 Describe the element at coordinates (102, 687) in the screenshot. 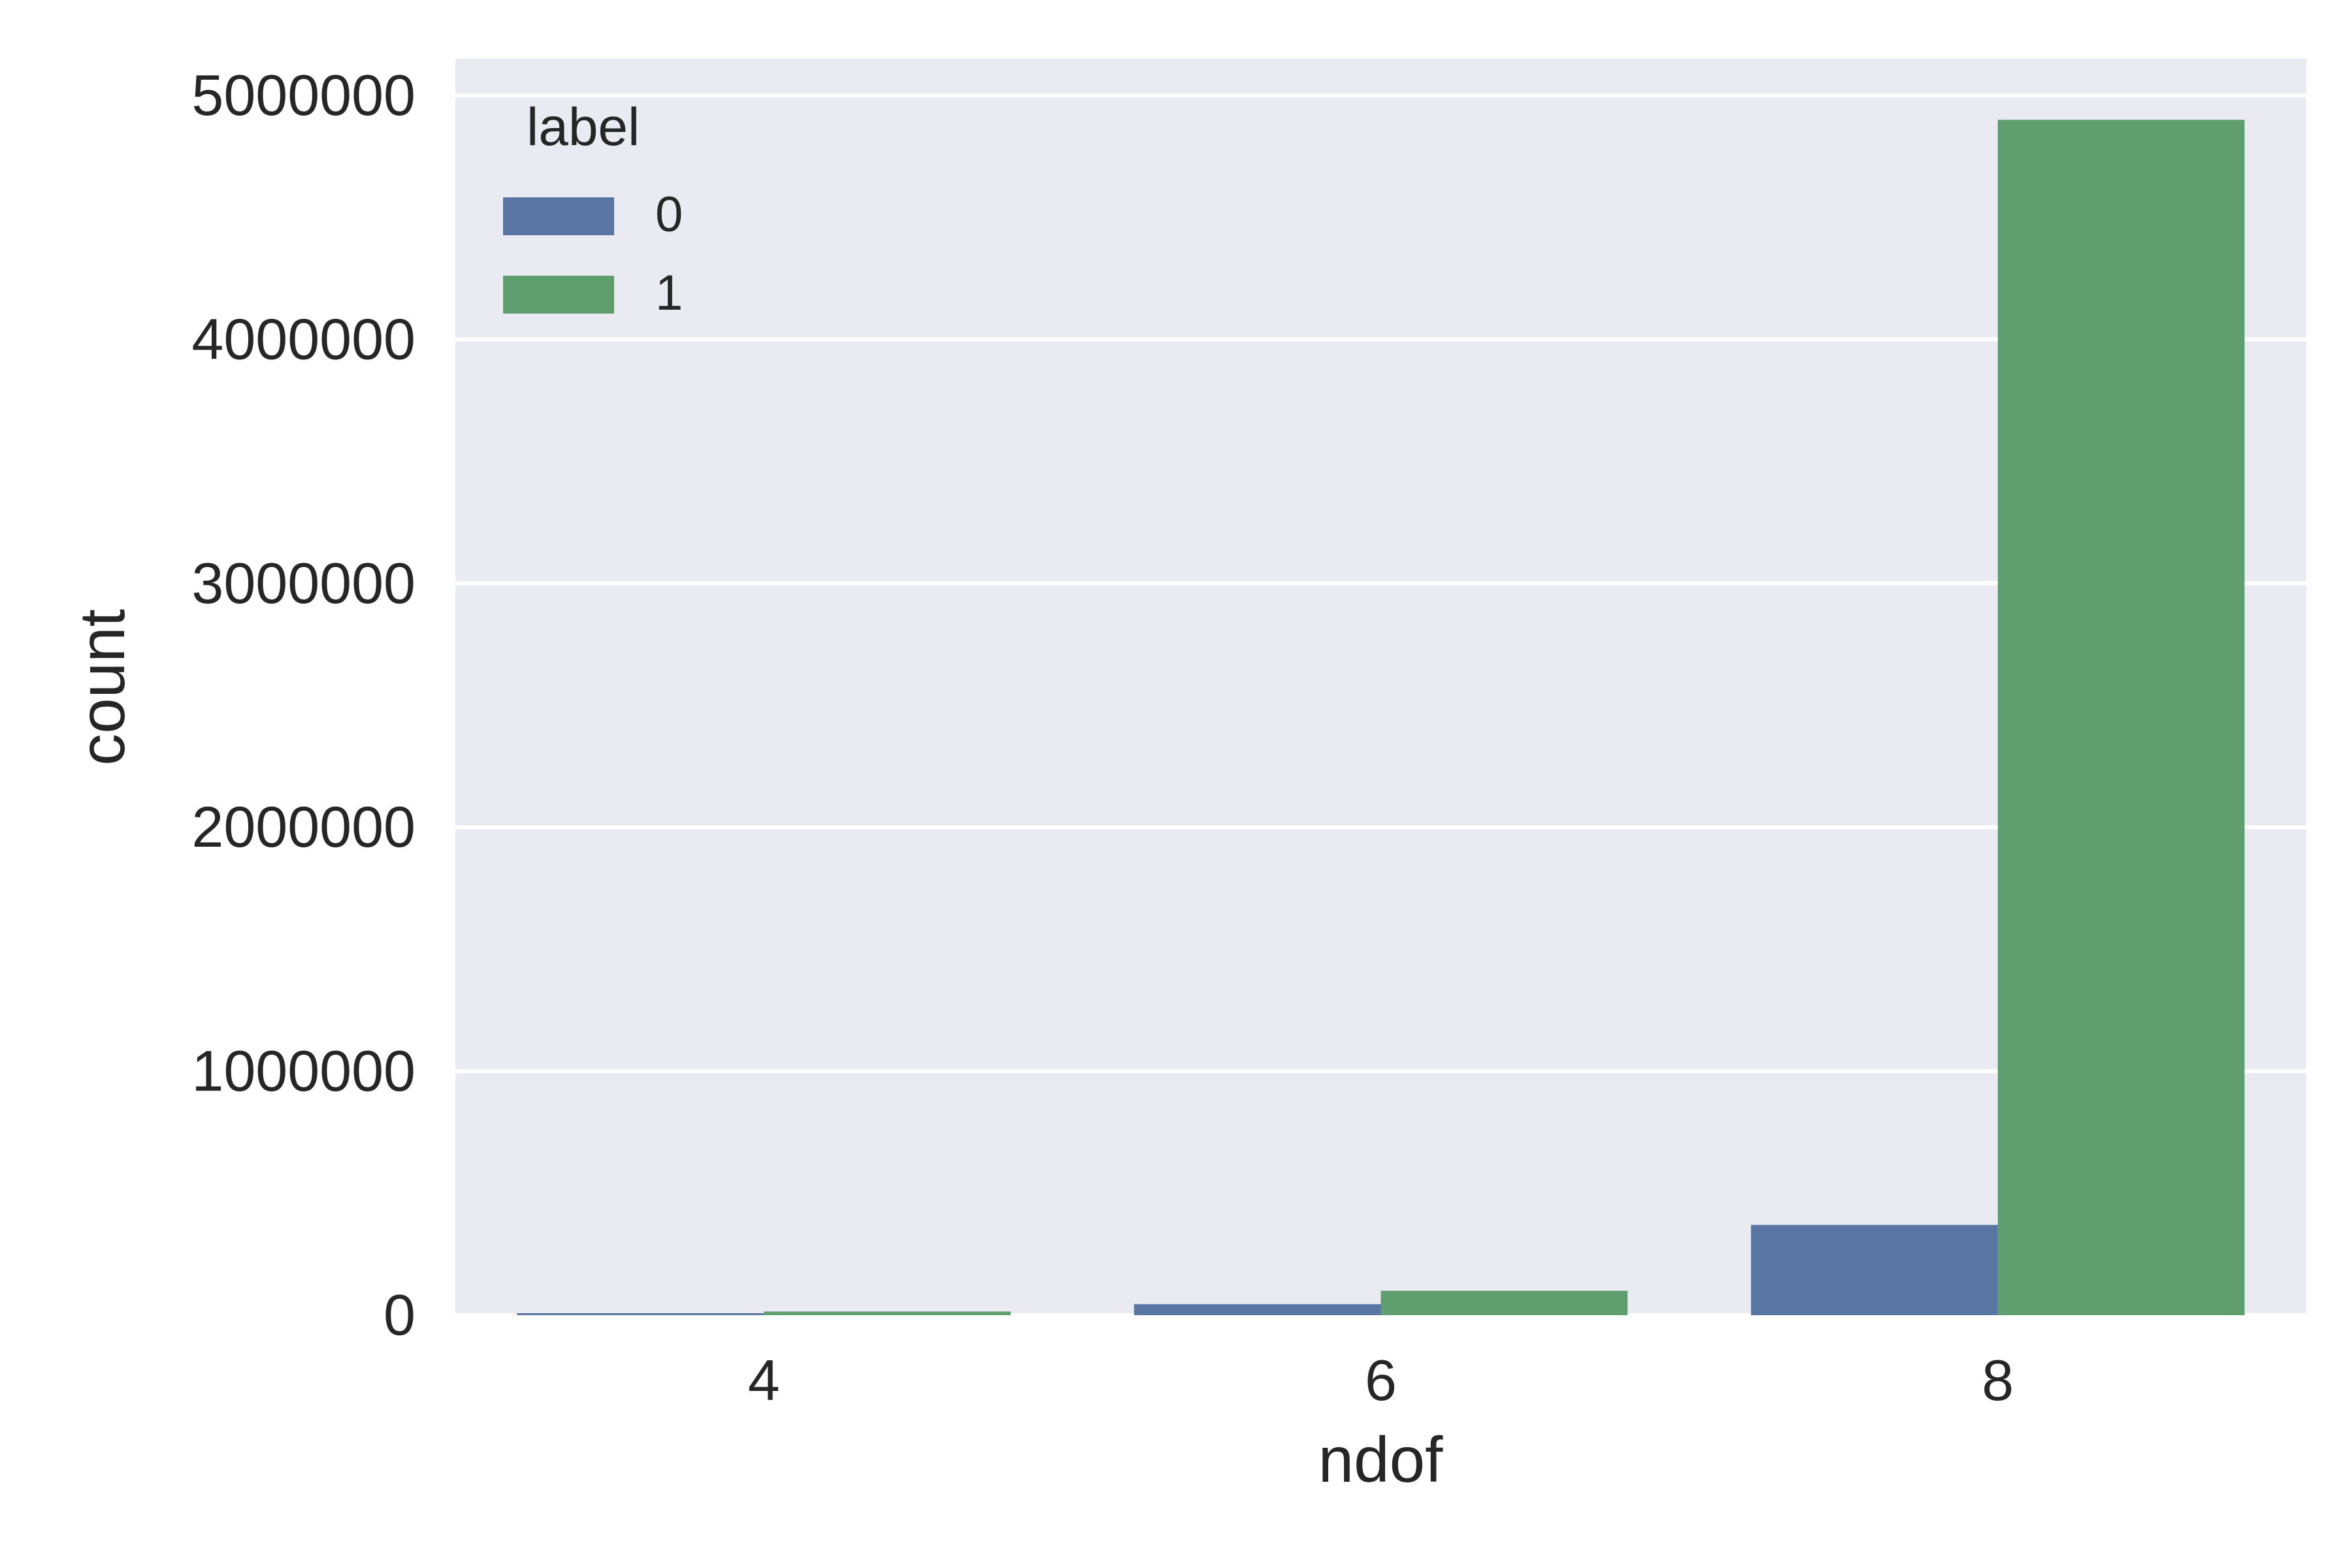

I see `y-axis-label: count` at that location.